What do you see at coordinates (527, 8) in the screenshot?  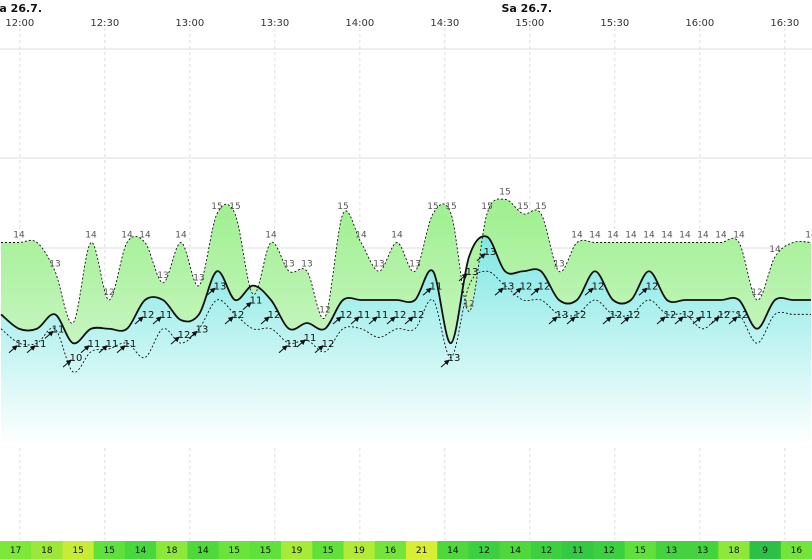 I see `day-label: Sa 26.7.` at bounding box center [527, 8].